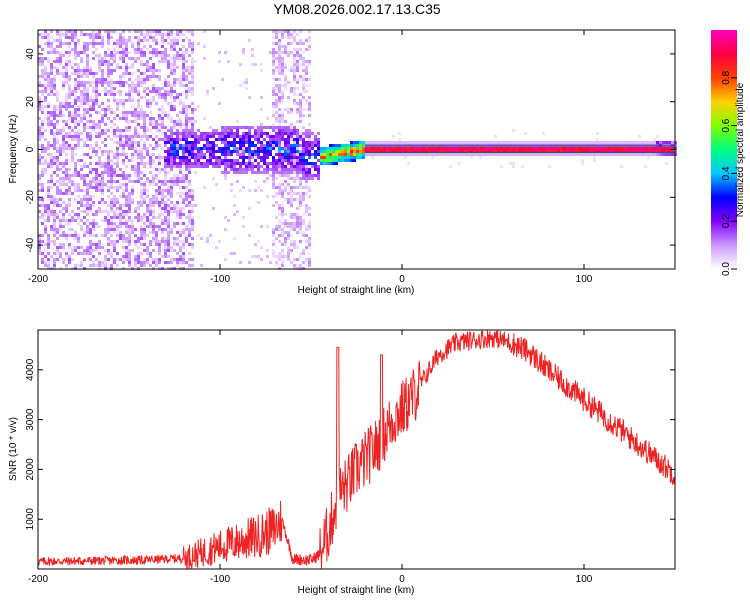 This screenshot has height=600, width=750. I want to click on x-tick-label: 0, so click(402, 279).